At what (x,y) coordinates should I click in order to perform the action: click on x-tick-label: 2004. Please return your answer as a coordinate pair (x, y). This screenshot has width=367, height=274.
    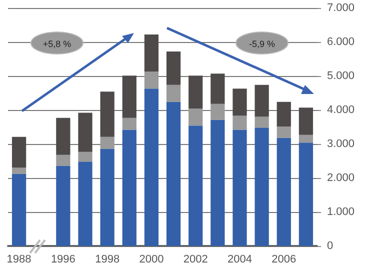
    Looking at the image, I should click on (240, 260).